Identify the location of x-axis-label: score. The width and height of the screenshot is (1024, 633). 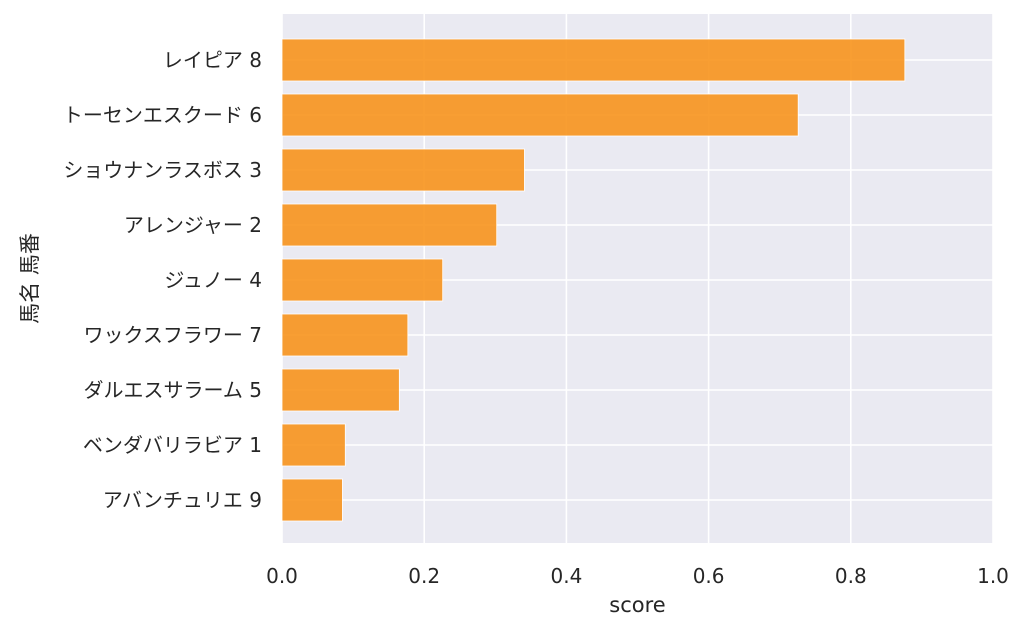
(637, 605).